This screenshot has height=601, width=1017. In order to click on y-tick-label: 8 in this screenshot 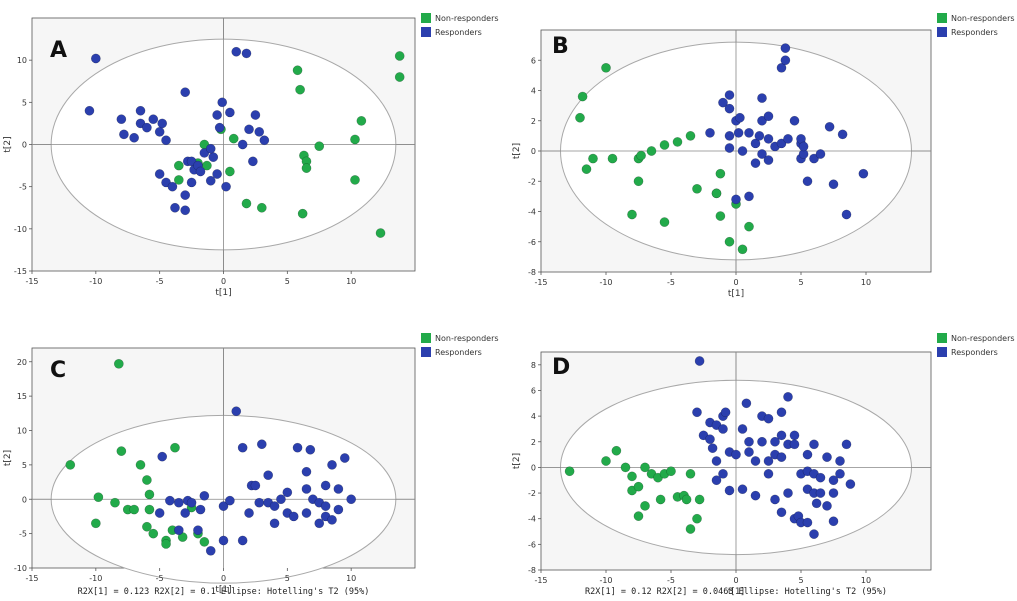, I will do `click(533, 365)`.